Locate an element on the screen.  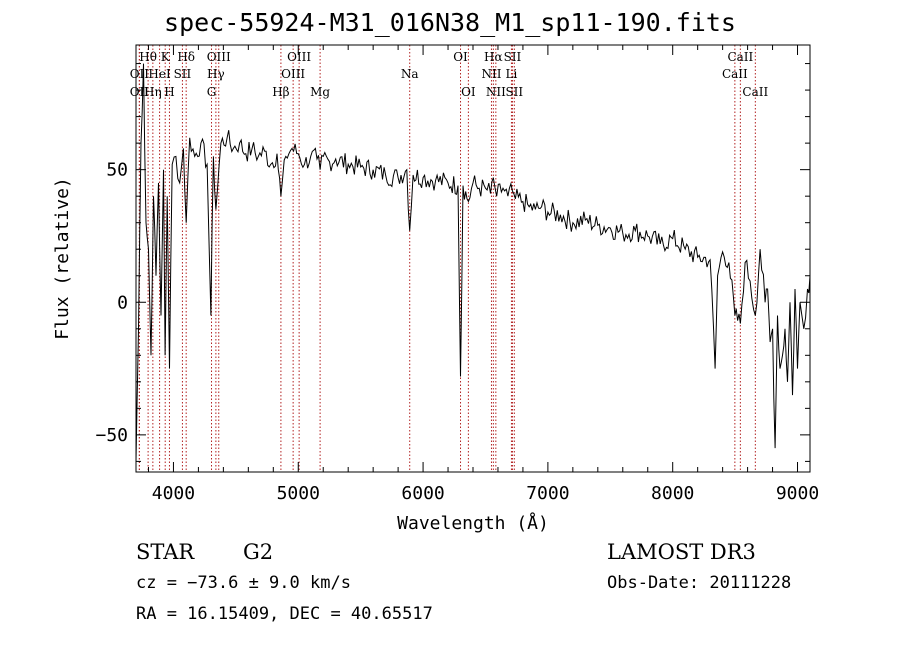
x-tick-label: 7000 is located at coordinates (547, 493).